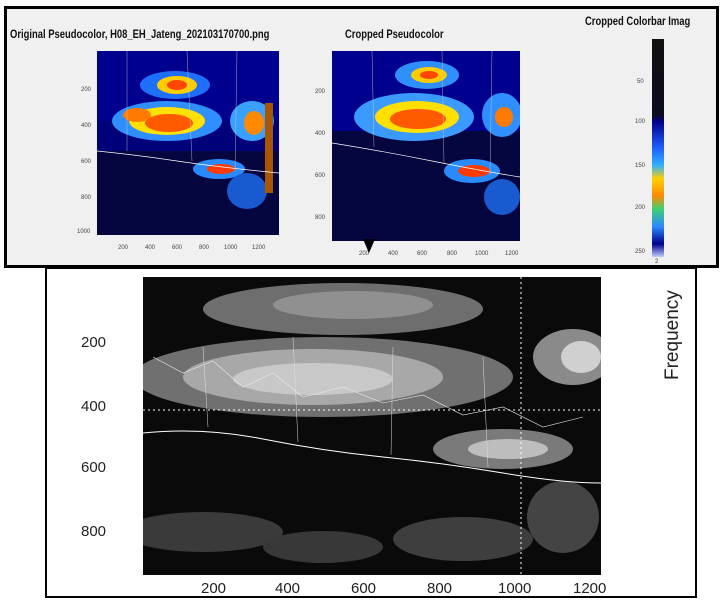  What do you see at coordinates (177, 248) in the screenshot?
I see `original-x-tick: 600` at bounding box center [177, 248].